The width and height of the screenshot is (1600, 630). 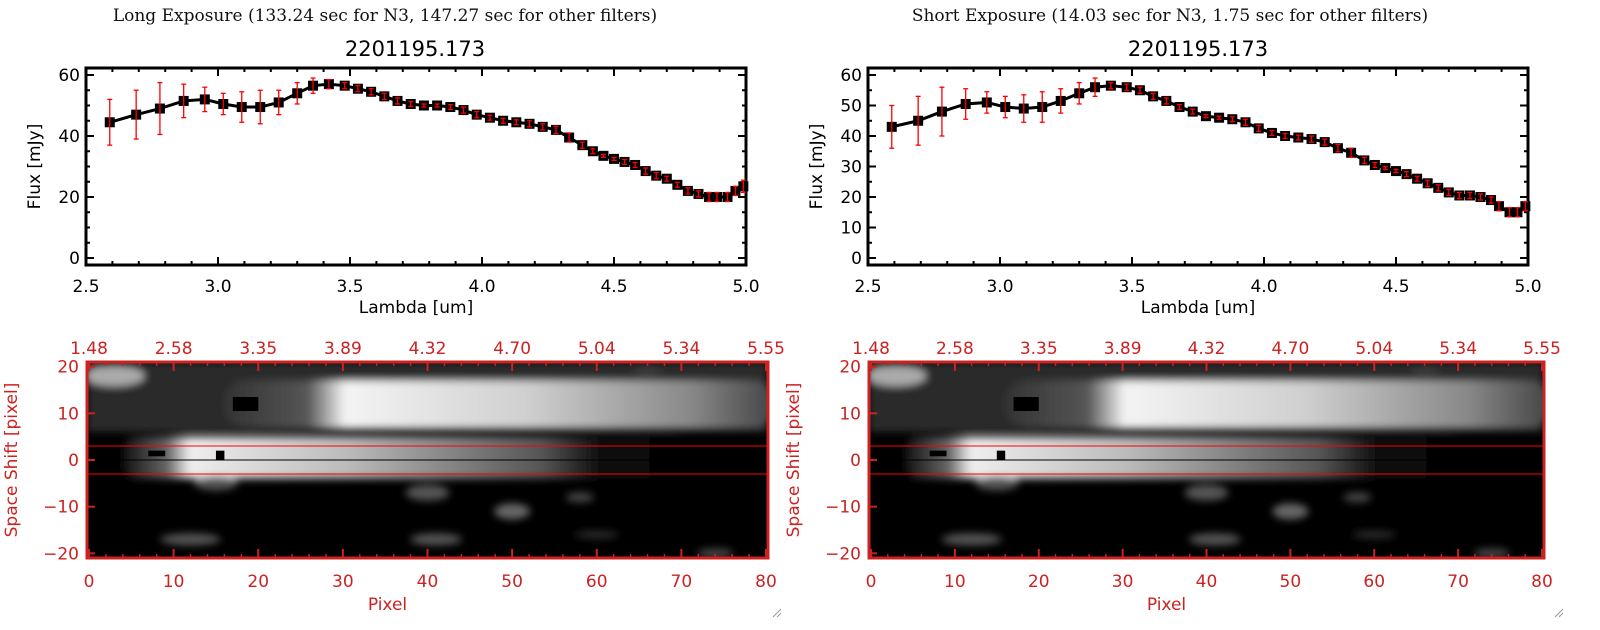 What do you see at coordinates (1458, 582) in the screenshot?
I see `x-tick-label: 70` at bounding box center [1458, 582].